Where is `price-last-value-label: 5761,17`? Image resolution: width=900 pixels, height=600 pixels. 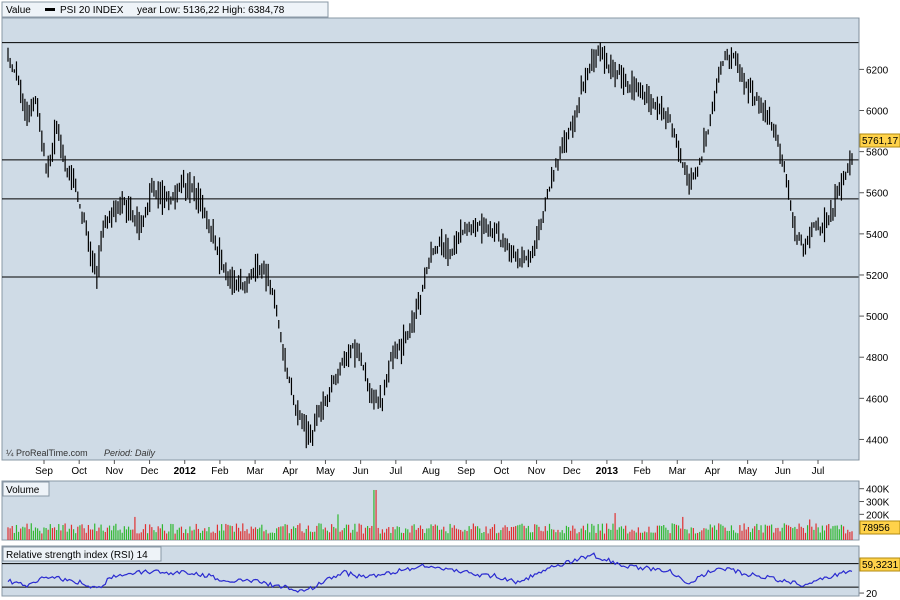
price-last-value-label: 5761,17 is located at coordinates (880, 141).